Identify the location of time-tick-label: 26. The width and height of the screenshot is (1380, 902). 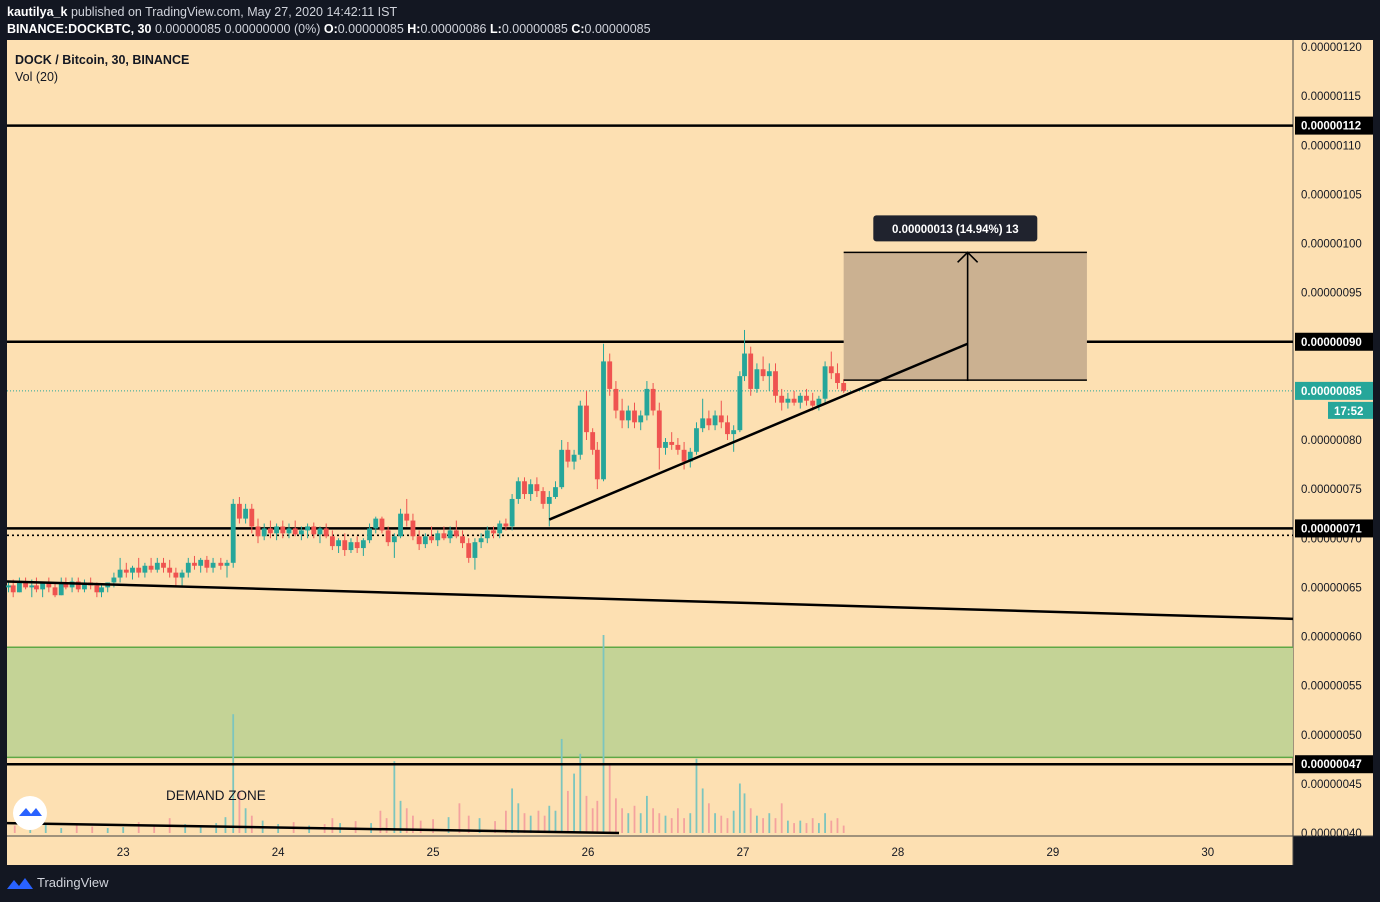
(588, 853).